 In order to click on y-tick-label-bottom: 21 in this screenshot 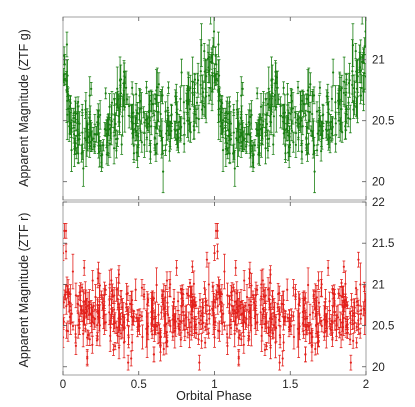, I will do `click(378, 285)`.